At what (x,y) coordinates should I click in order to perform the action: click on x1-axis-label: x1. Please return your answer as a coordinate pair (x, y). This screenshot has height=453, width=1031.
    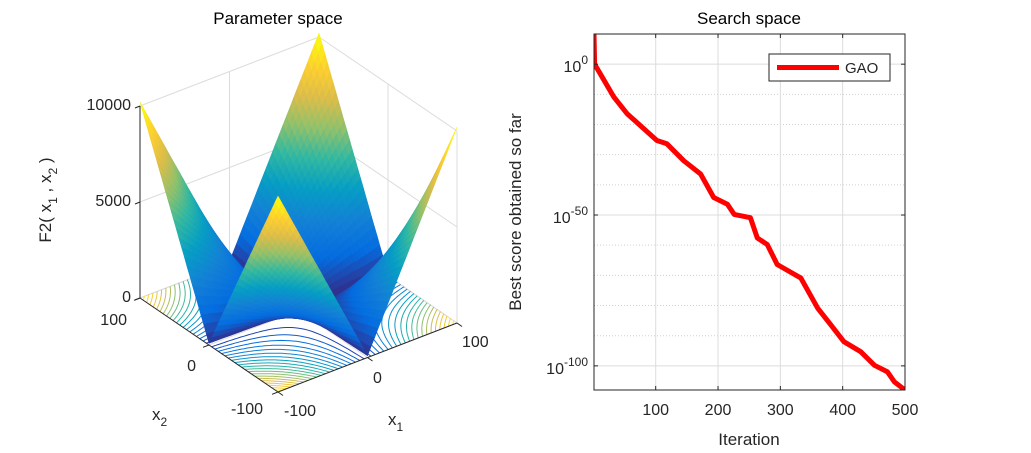
    Looking at the image, I should click on (396, 422).